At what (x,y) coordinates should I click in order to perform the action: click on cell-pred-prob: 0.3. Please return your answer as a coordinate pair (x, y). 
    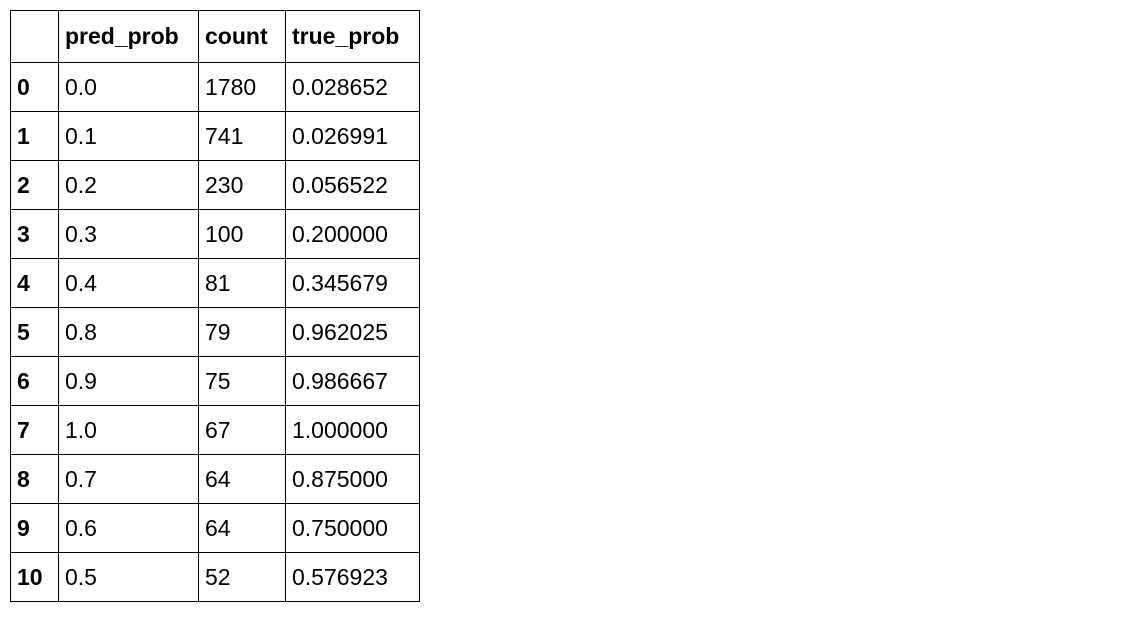
    Looking at the image, I should click on (128, 234).